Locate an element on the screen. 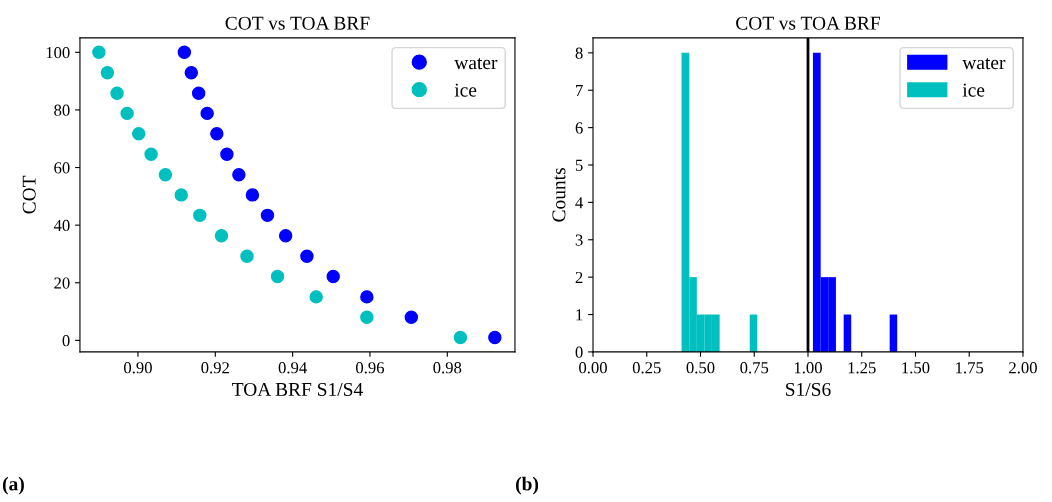  y-tick-label: 1 is located at coordinates (579, 315).